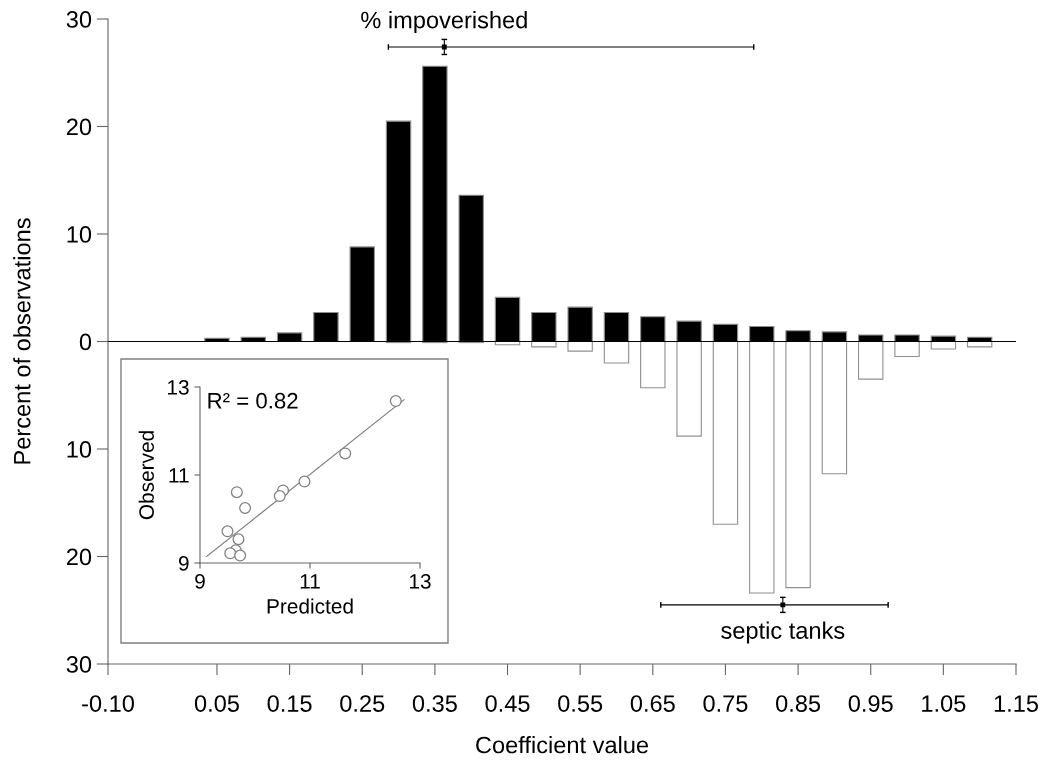 The width and height of the screenshot is (1047, 780). I want to click on x-tick-label: 0.75, so click(725, 703).